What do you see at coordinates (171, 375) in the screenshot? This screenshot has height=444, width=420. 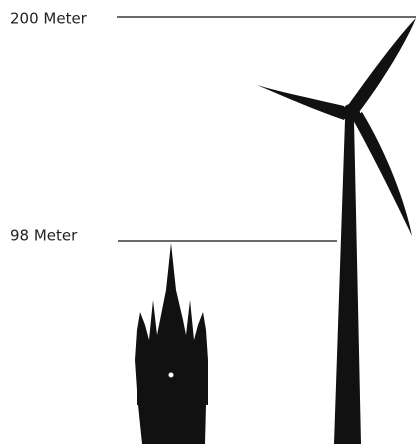 I see `tower-clock` at bounding box center [171, 375].